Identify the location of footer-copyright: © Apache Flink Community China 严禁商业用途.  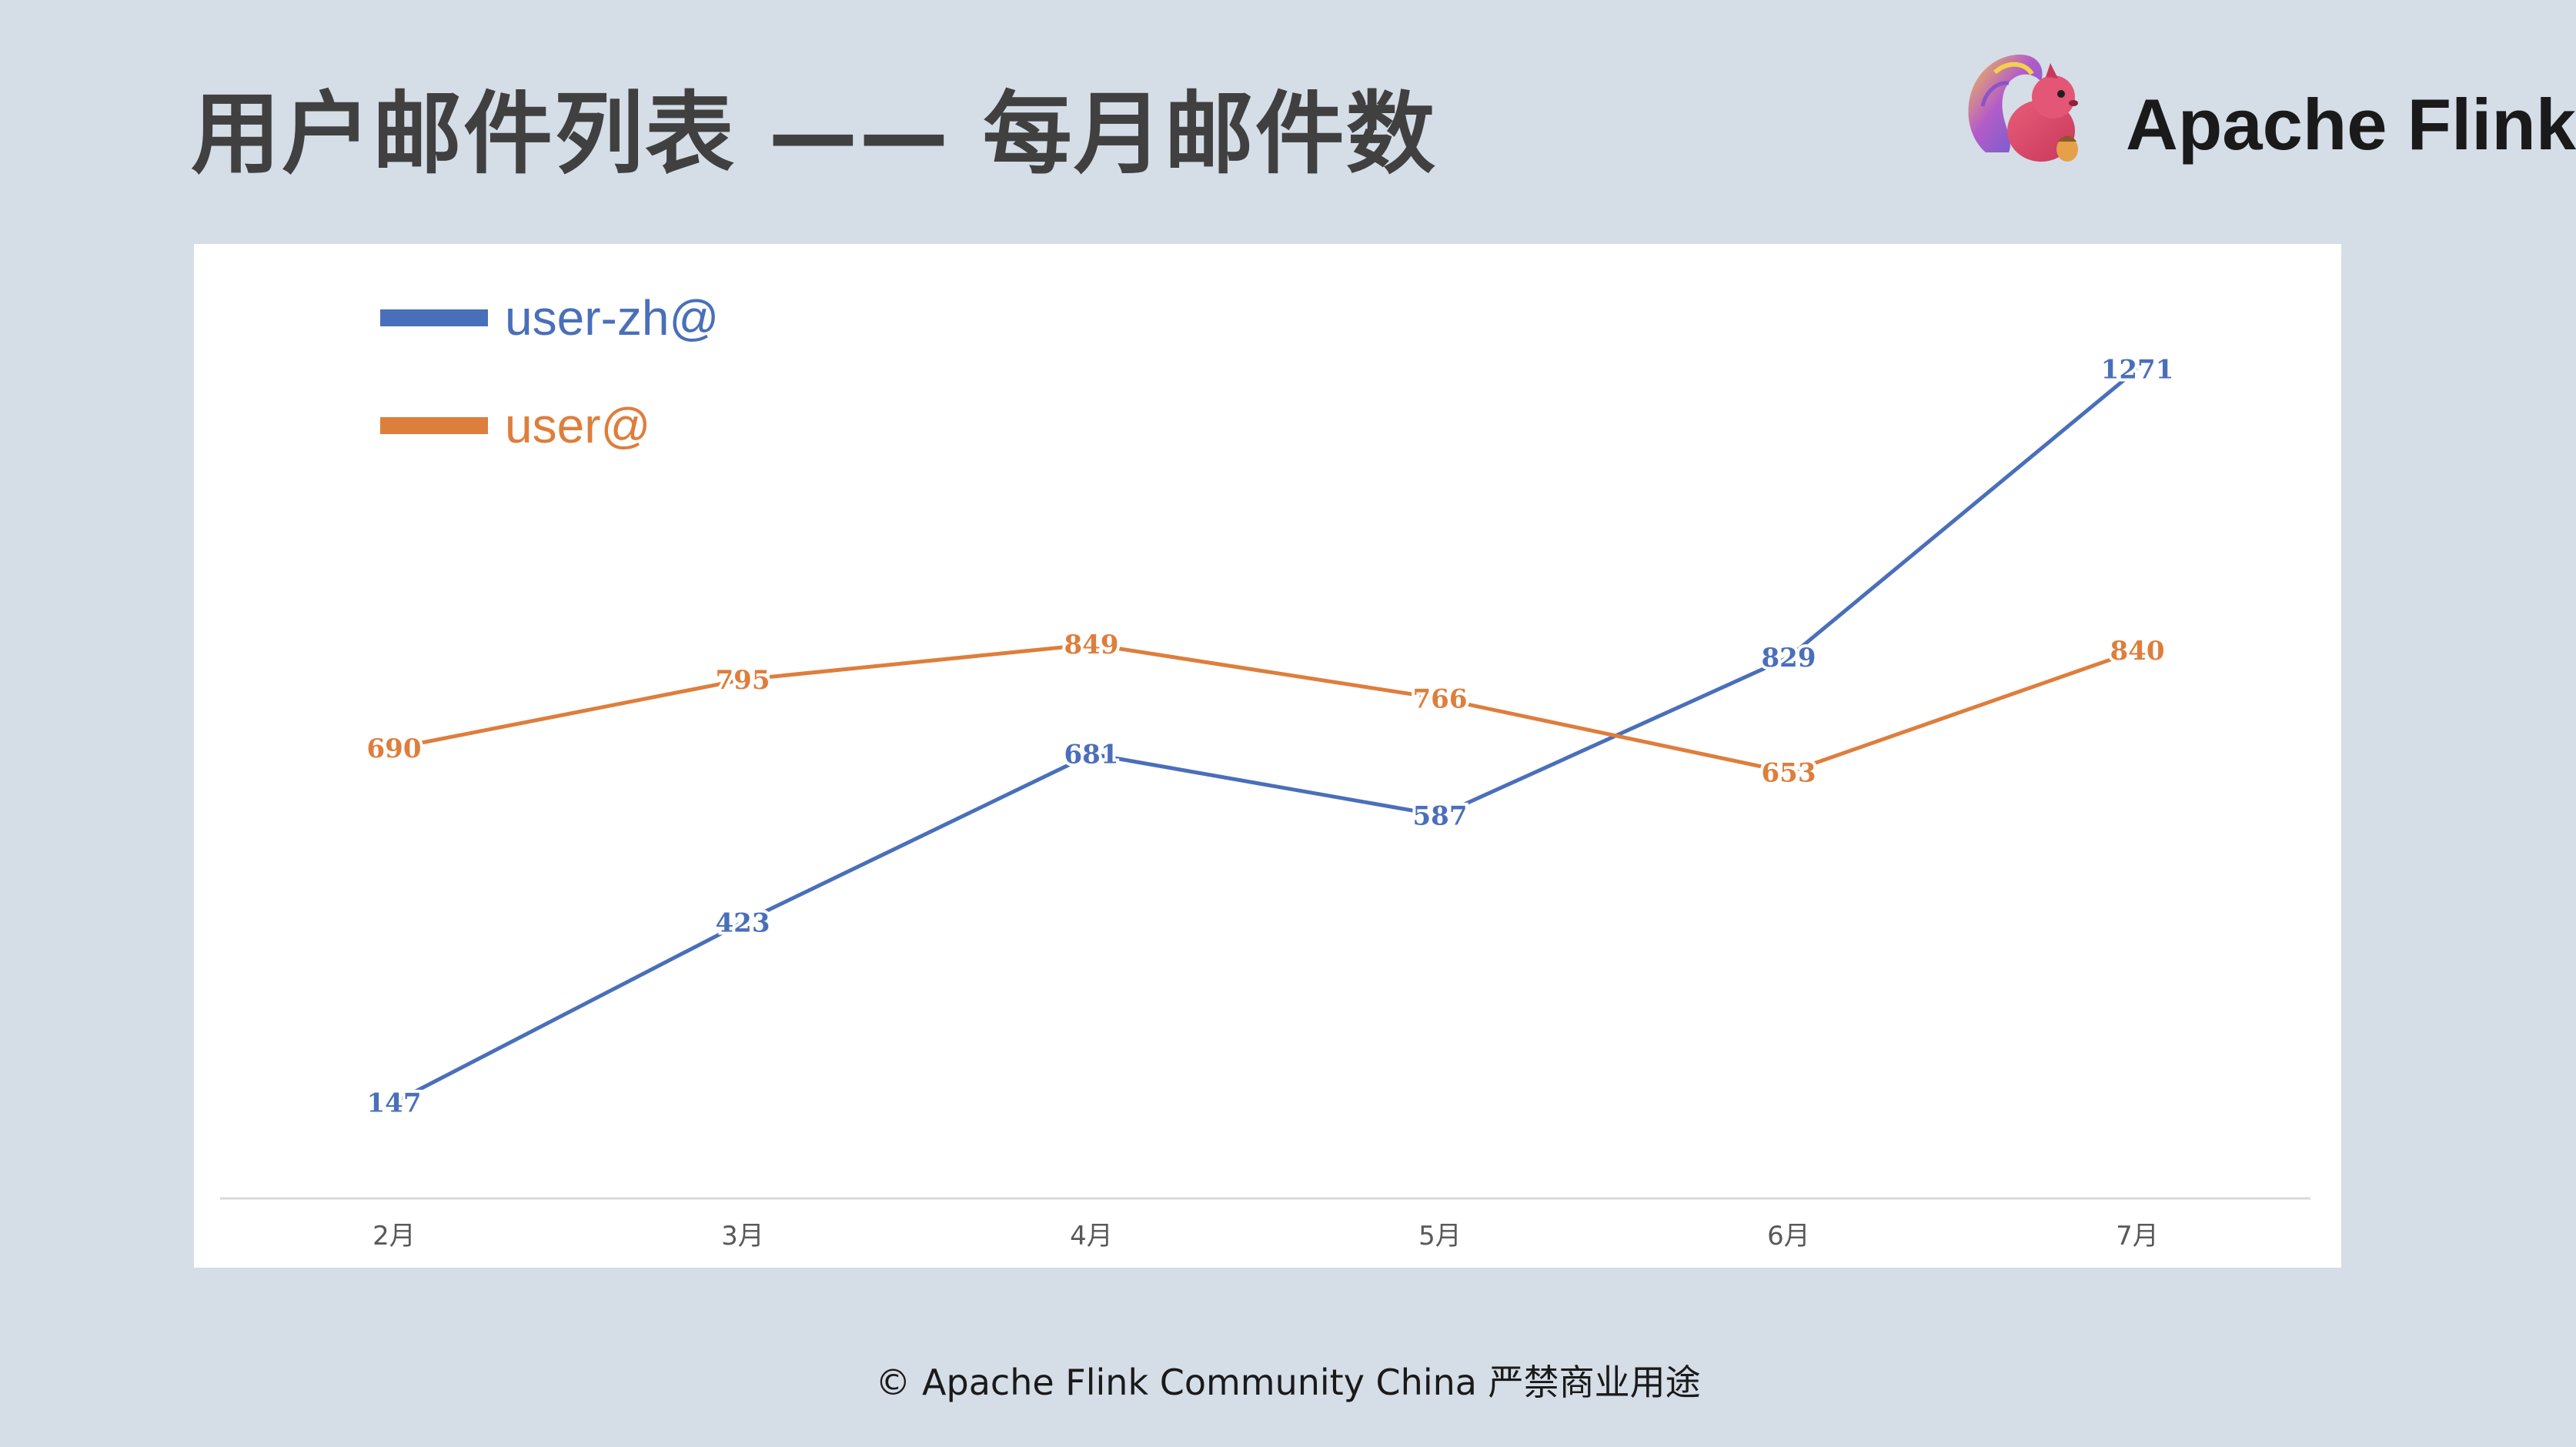
(1288, 1382).